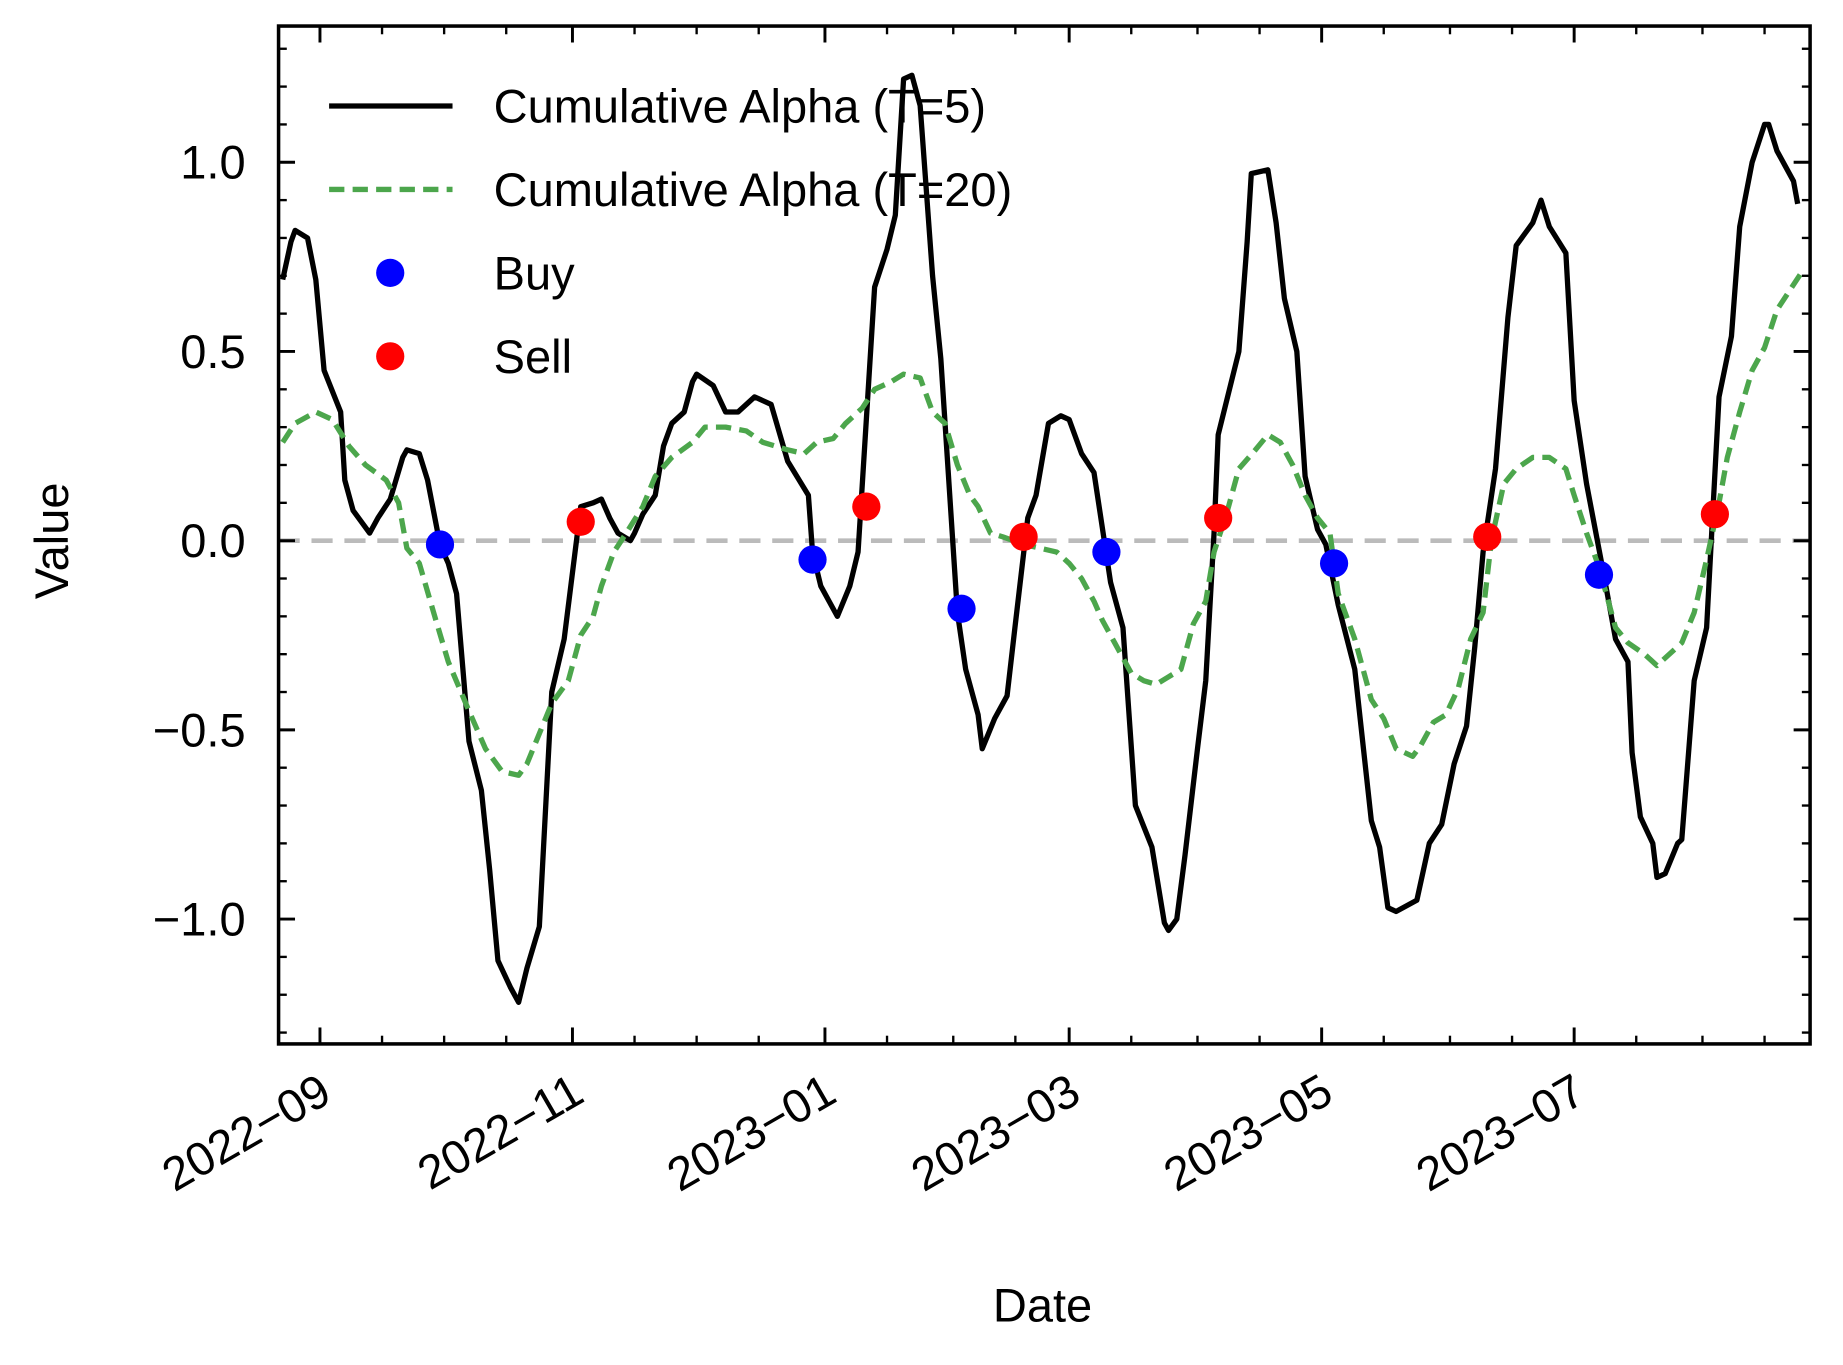 The height and width of the screenshot is (1365, 1843). Describe the element at coordinates (533, 356) in the screenshot. I see `legend-label: Sell` at that location.